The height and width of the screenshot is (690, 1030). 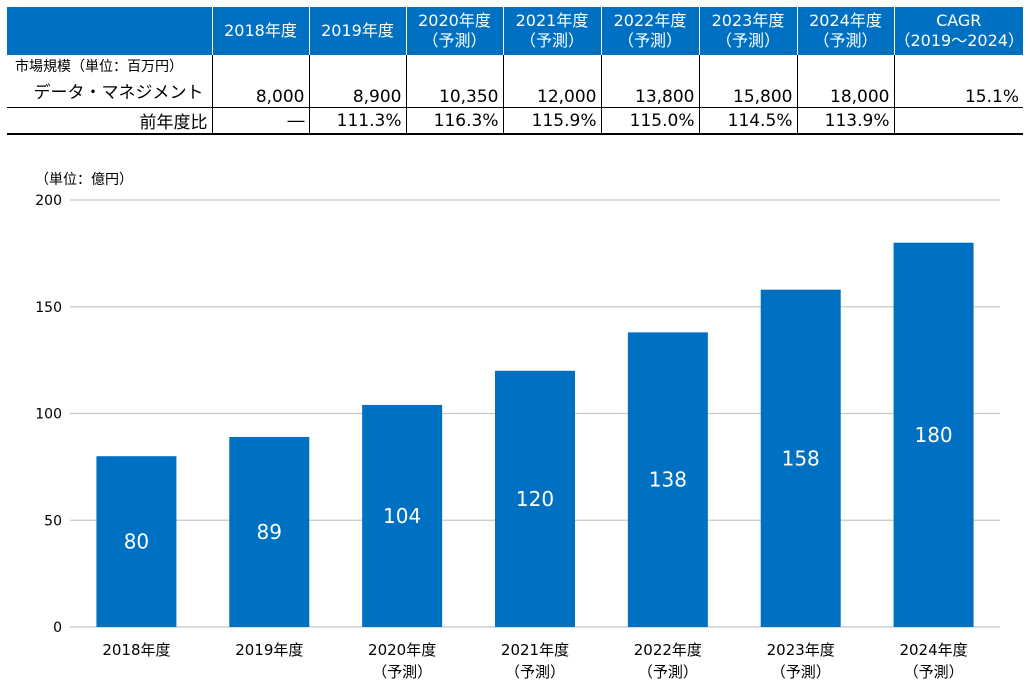 I want to click on data-label: 80, so click(x=136, y=542).